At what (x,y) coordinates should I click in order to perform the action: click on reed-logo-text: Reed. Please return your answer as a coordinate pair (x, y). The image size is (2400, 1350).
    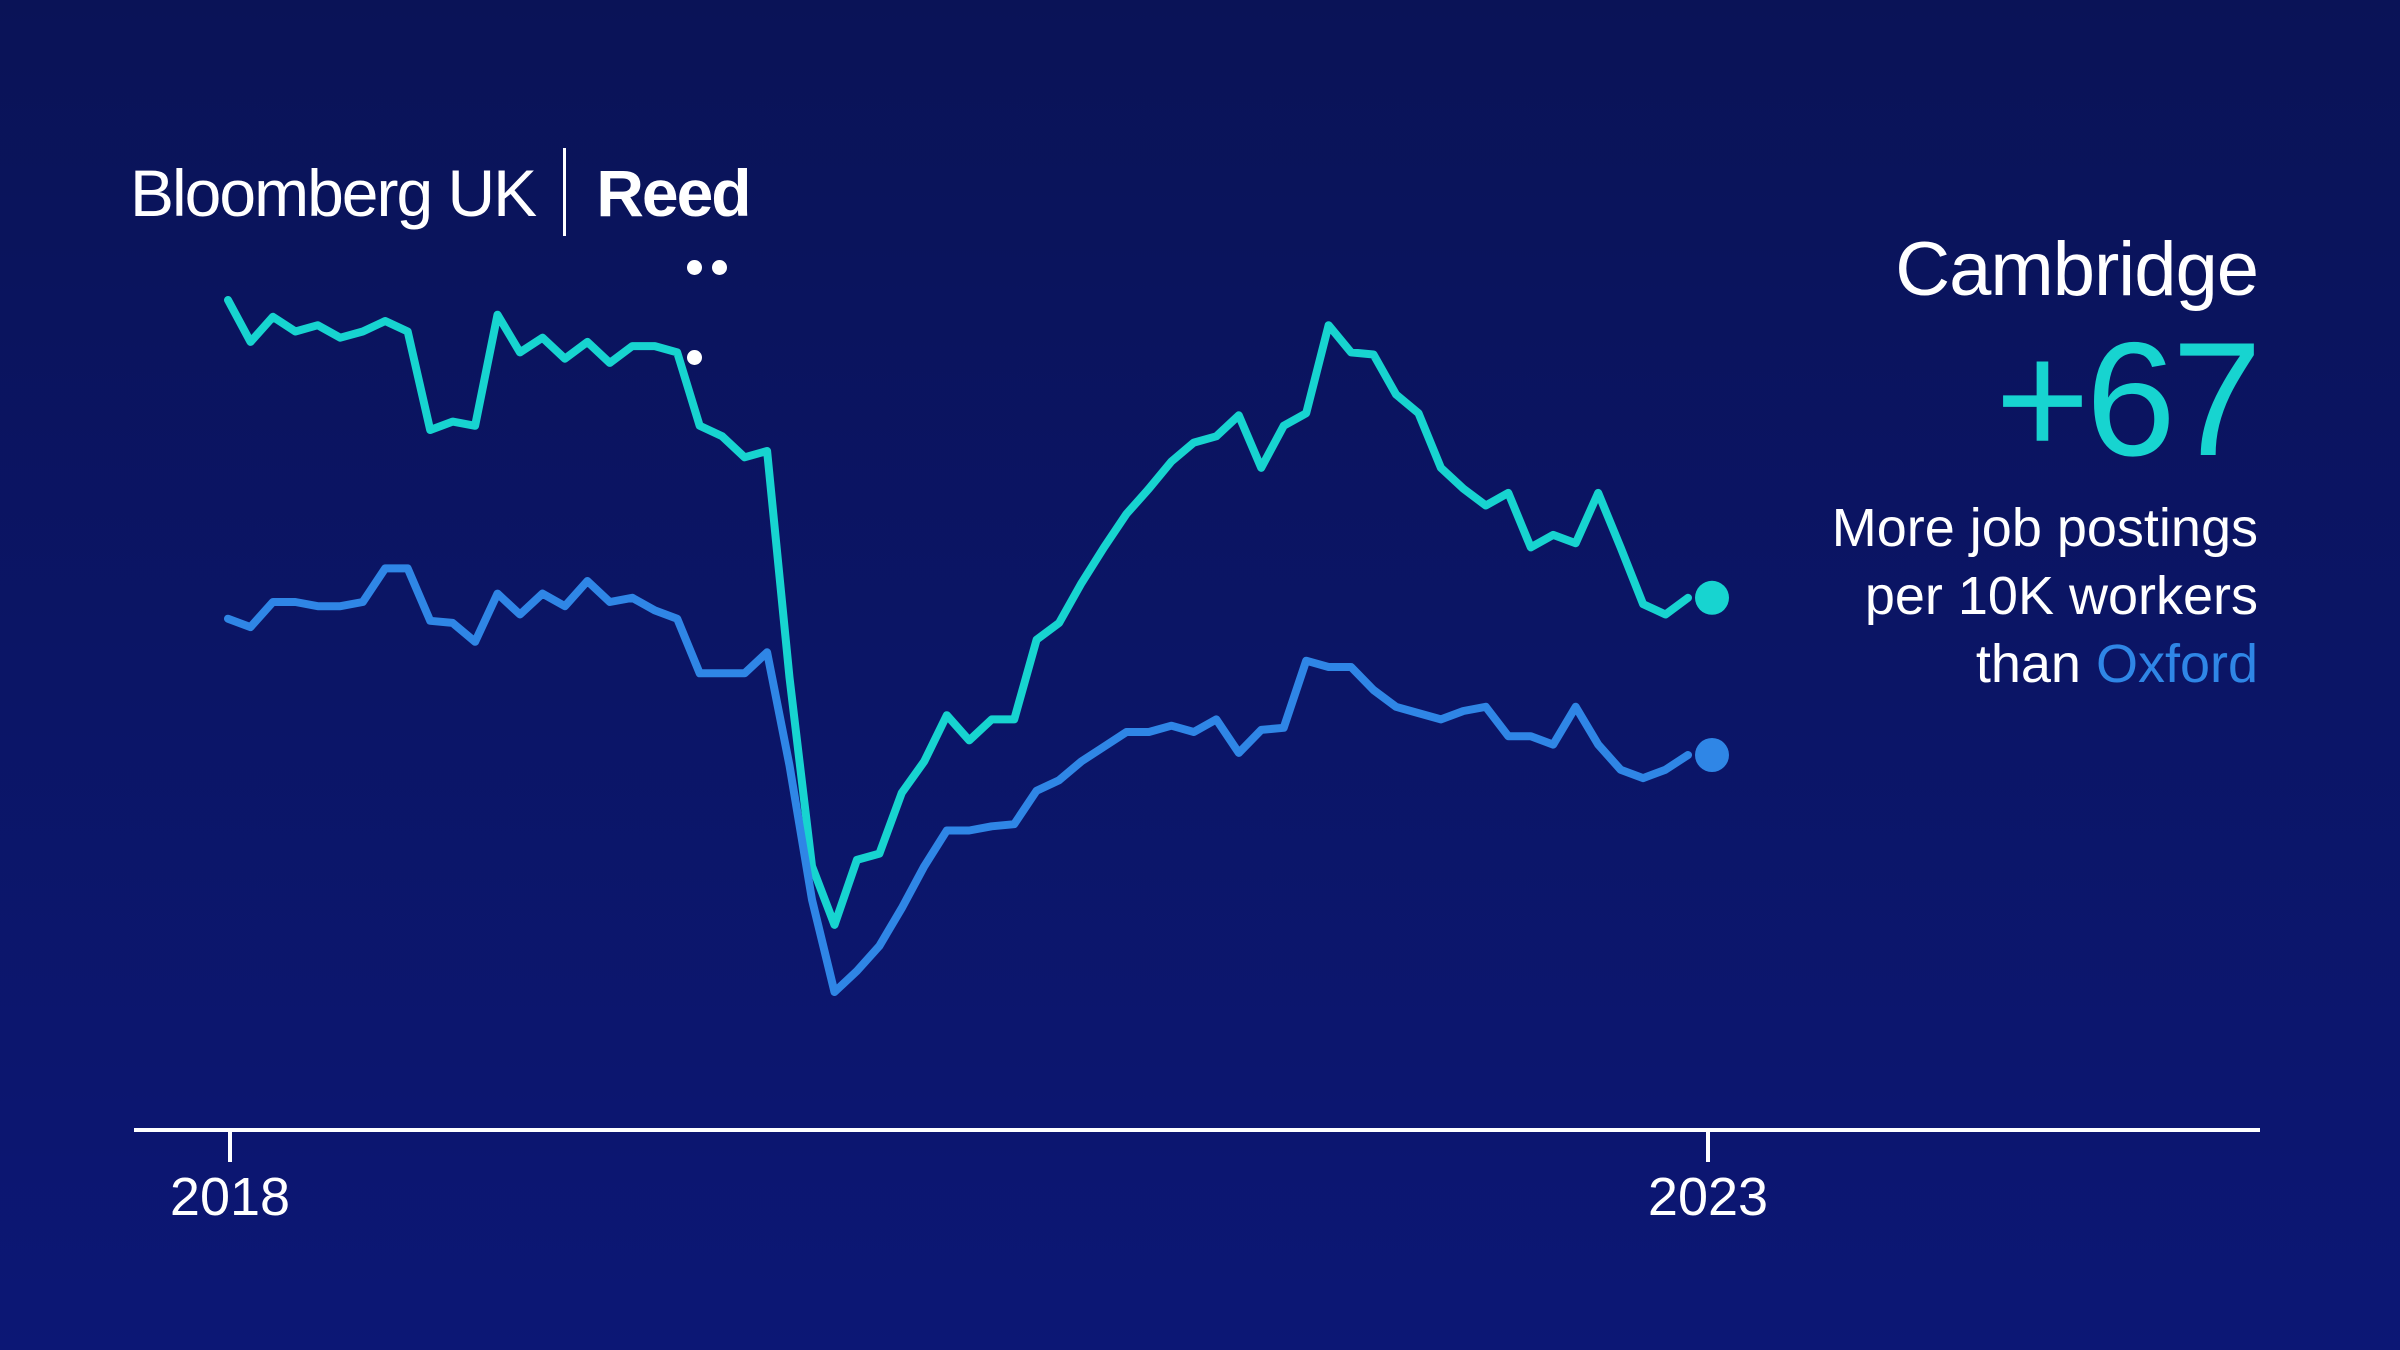
    Looking at the image, I should click on (673, 193).